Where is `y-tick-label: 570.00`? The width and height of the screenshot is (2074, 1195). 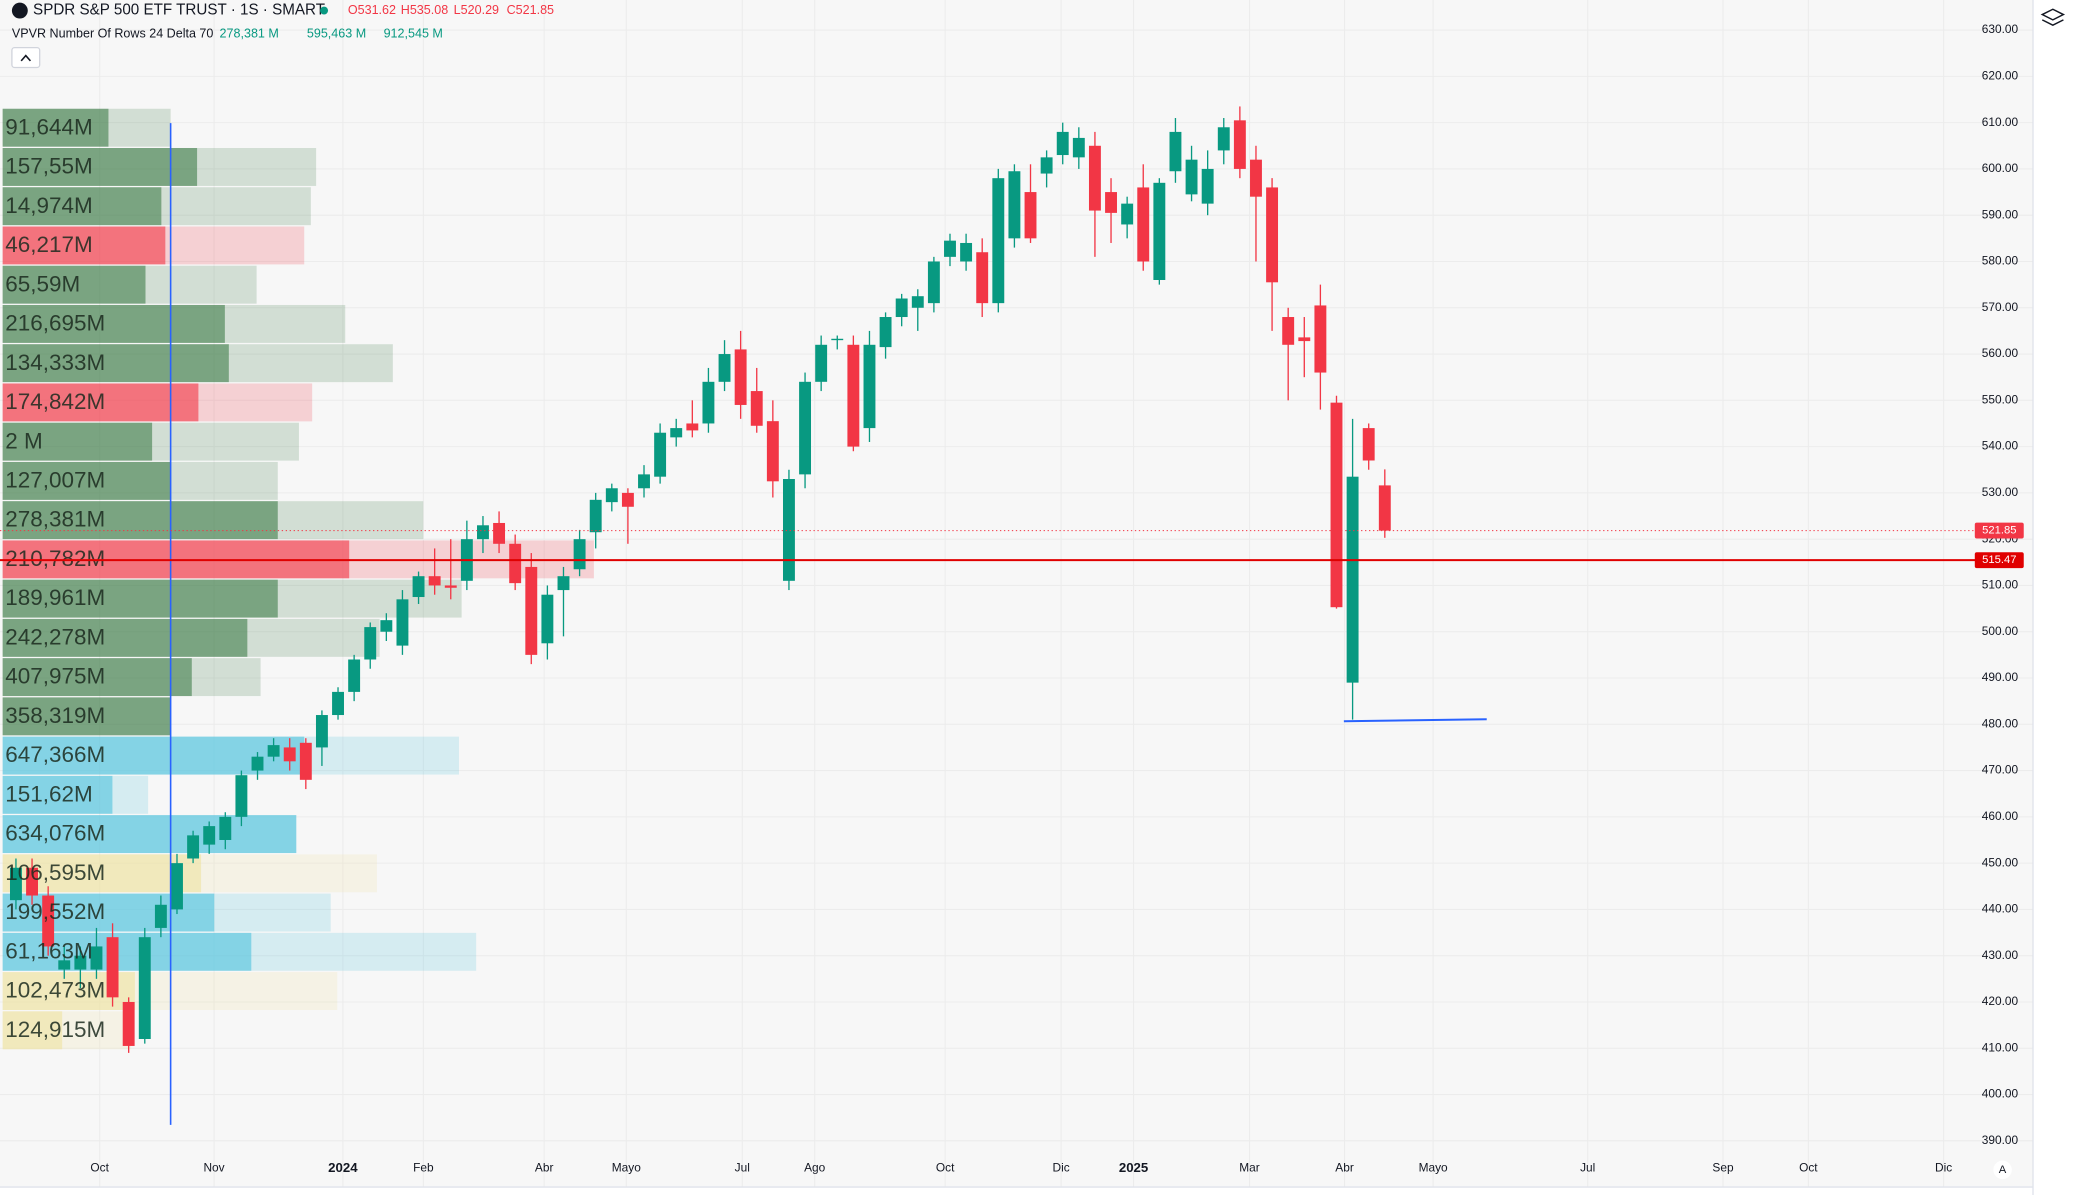
y-tick-label: 570.00 is located at coordinates (2000, 307).